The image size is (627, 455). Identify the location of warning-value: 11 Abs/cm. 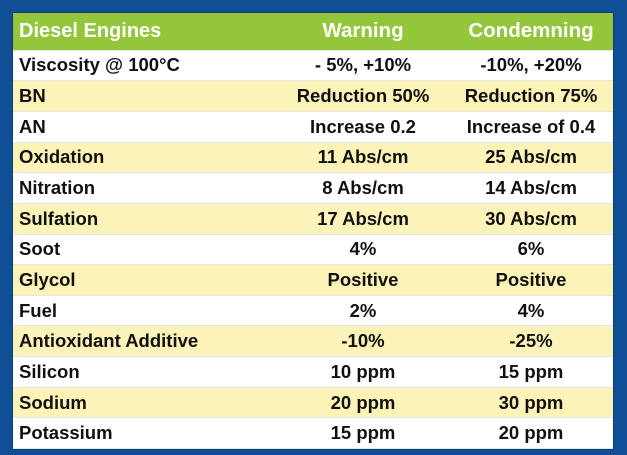
(363, 158).